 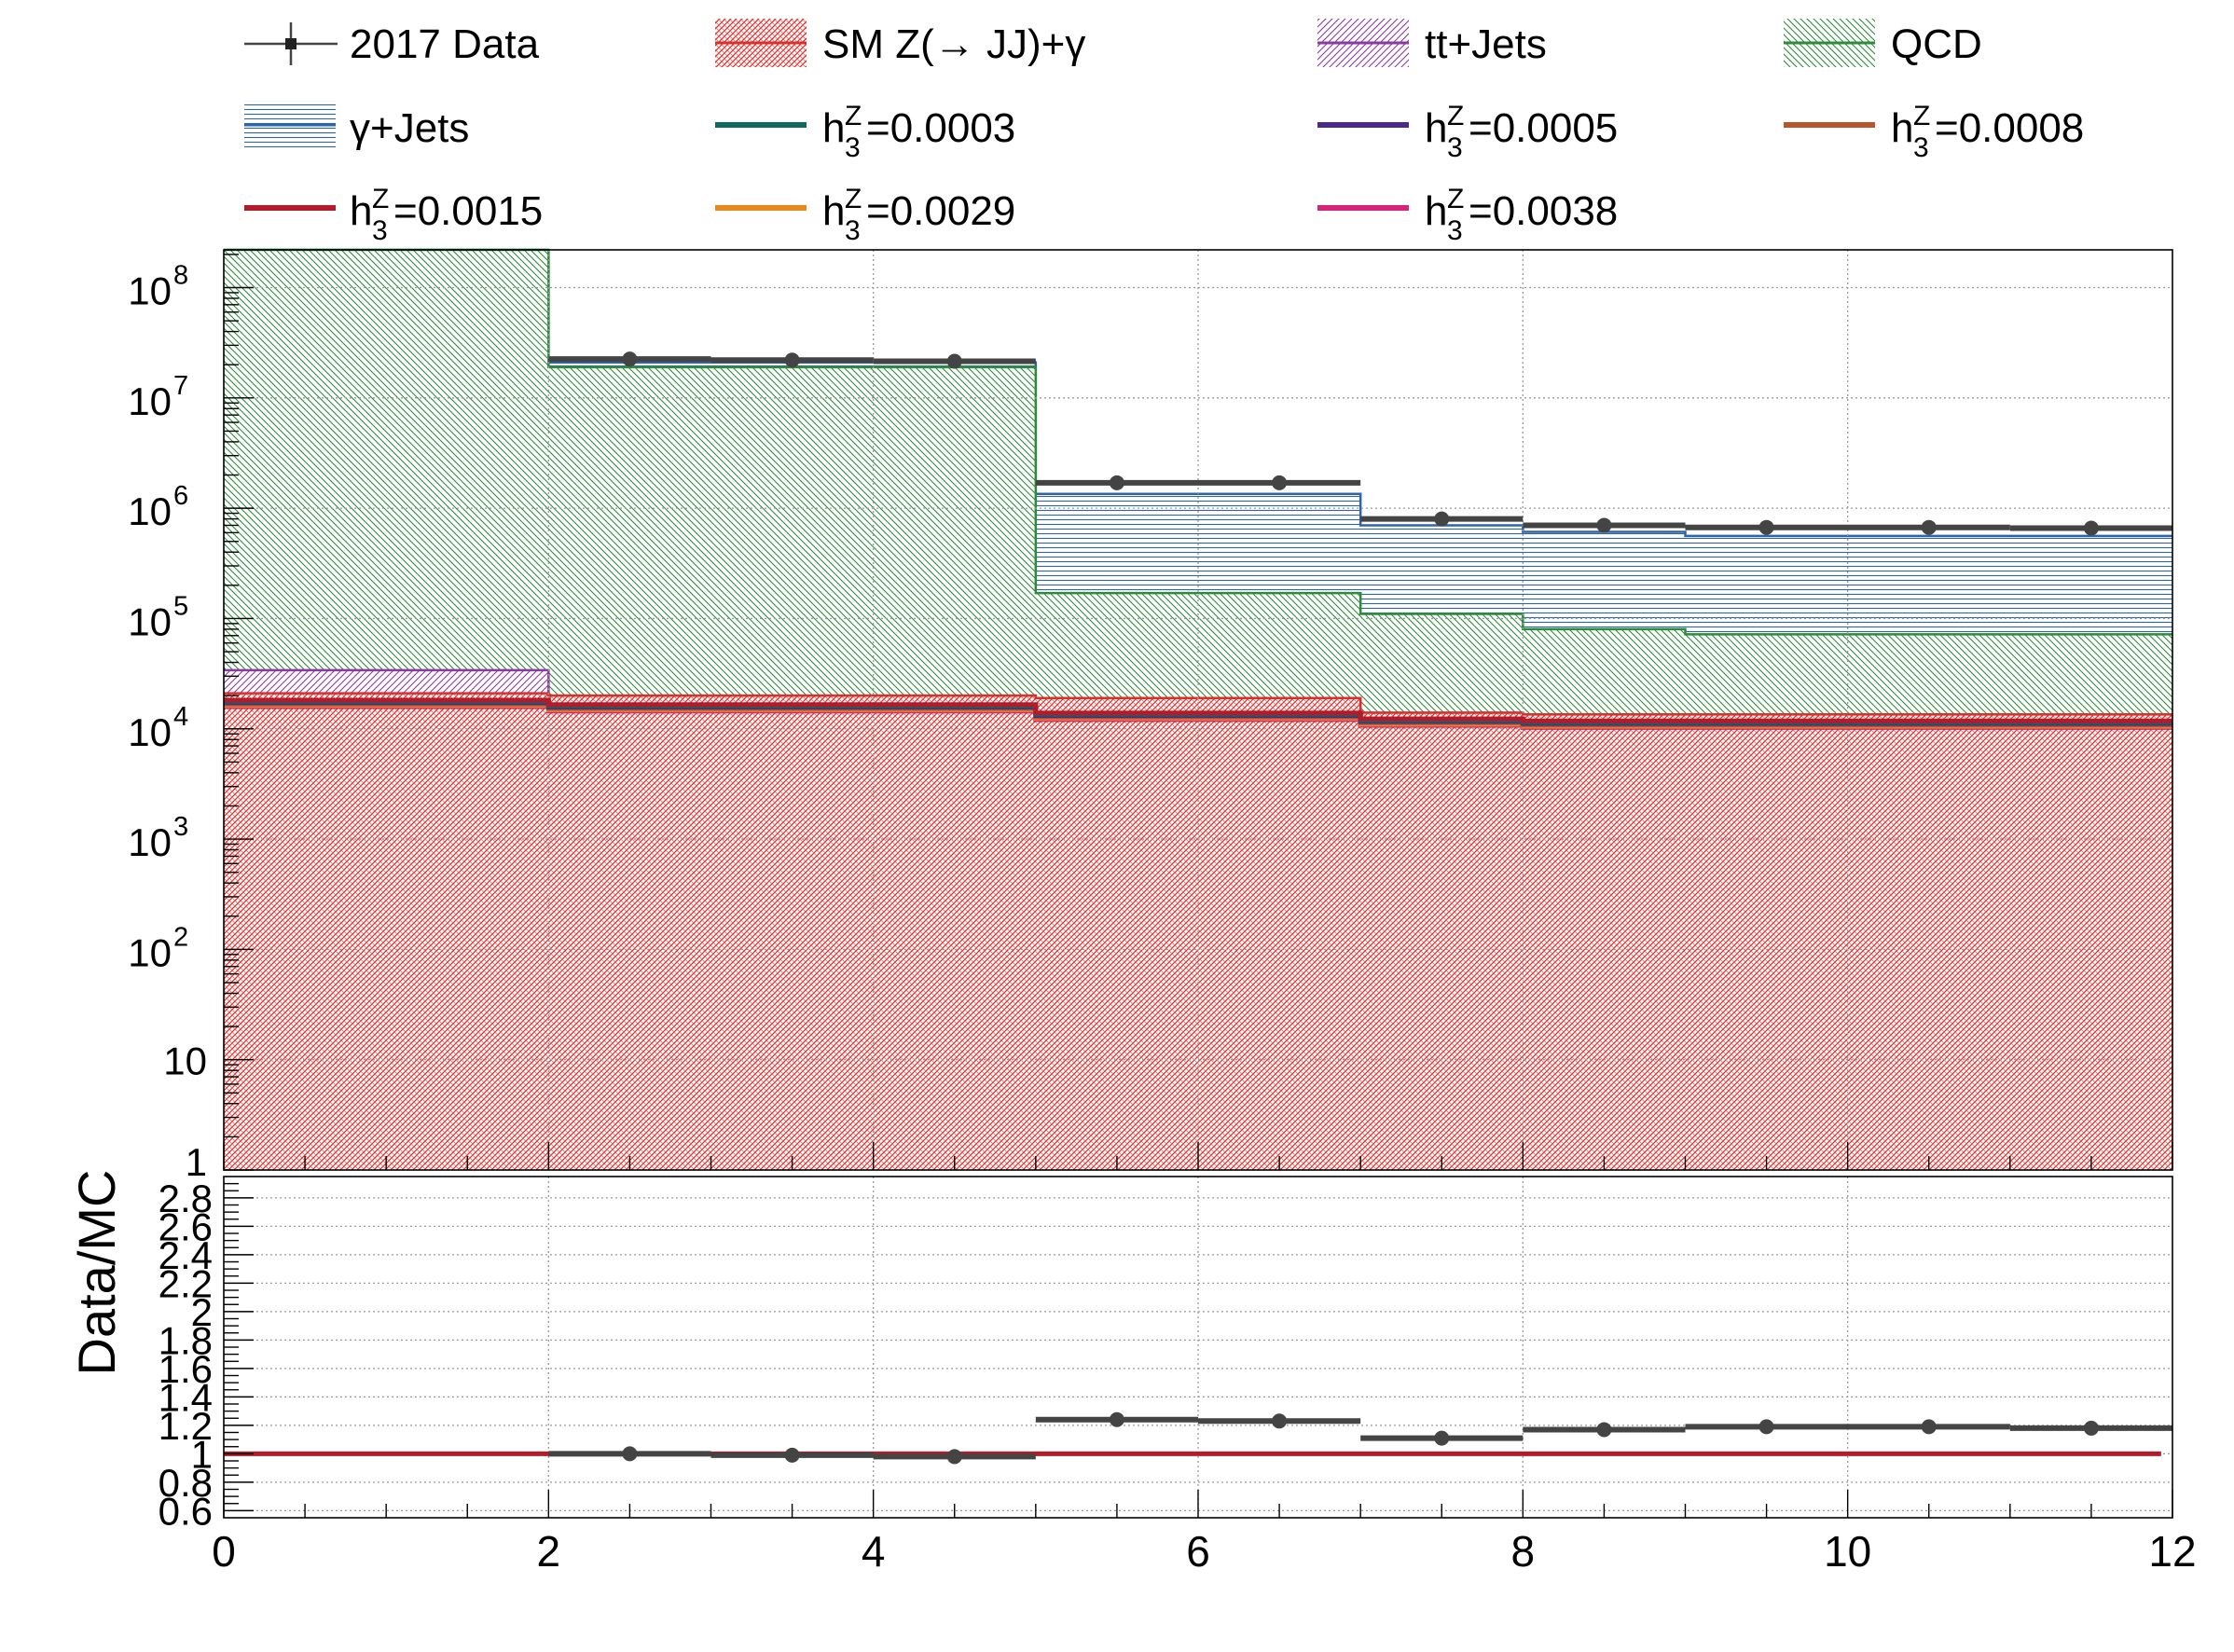 What do you see at coordinates (196, 1162) in the screenshot?
I see `y-tick-label: 1` at bounding box center [196, 1162].